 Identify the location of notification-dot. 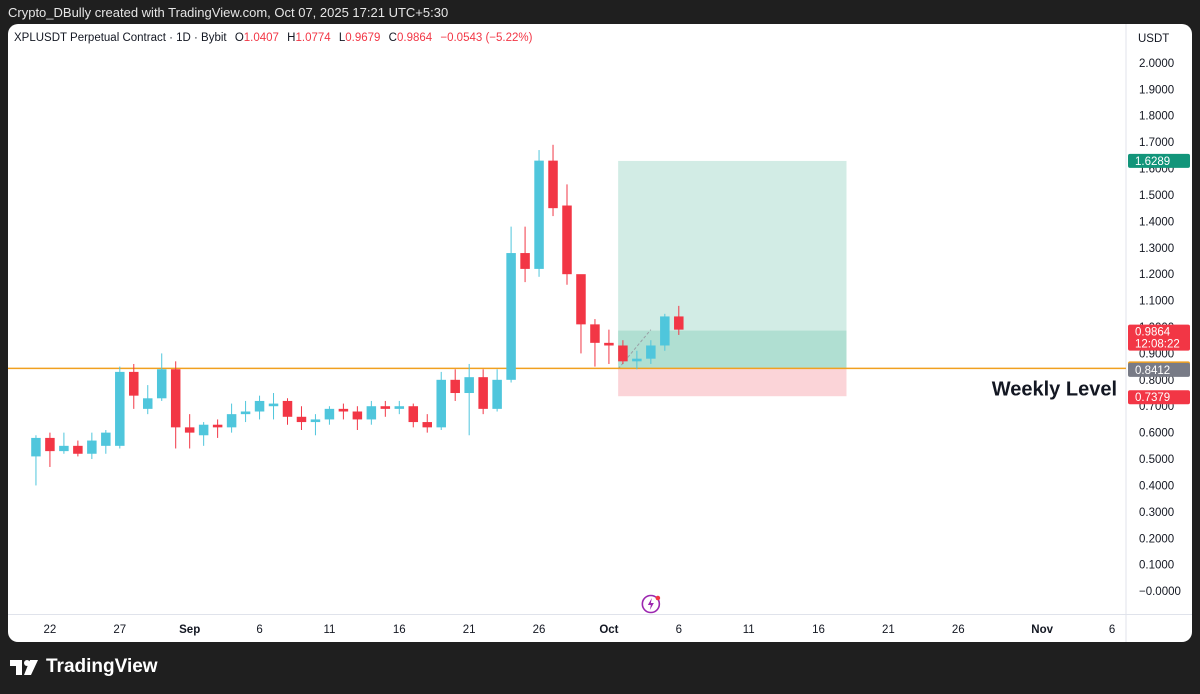
(658, 598).